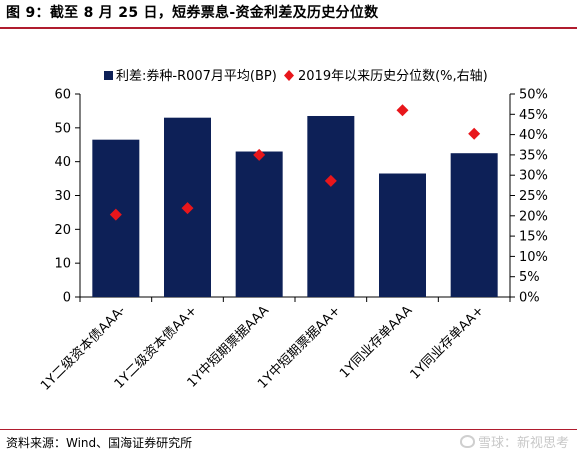 This screenshot has height=456, width=577. What do you see at coordinates (533, 95) in the screenshot?
I see `y-right-tick-label: 50%` at bounding box center [533, 95].